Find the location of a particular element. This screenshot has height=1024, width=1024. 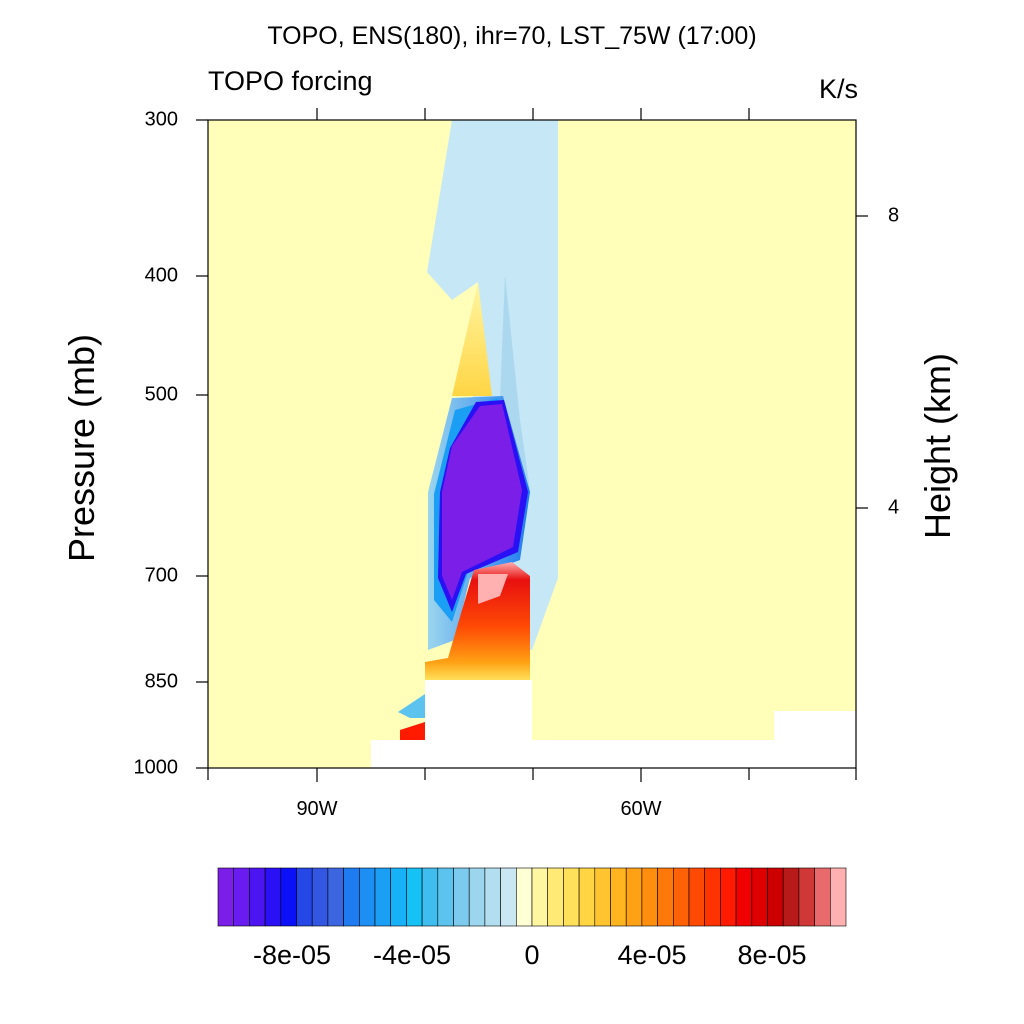

positive-region-lower is located at coordinates (412, 731).